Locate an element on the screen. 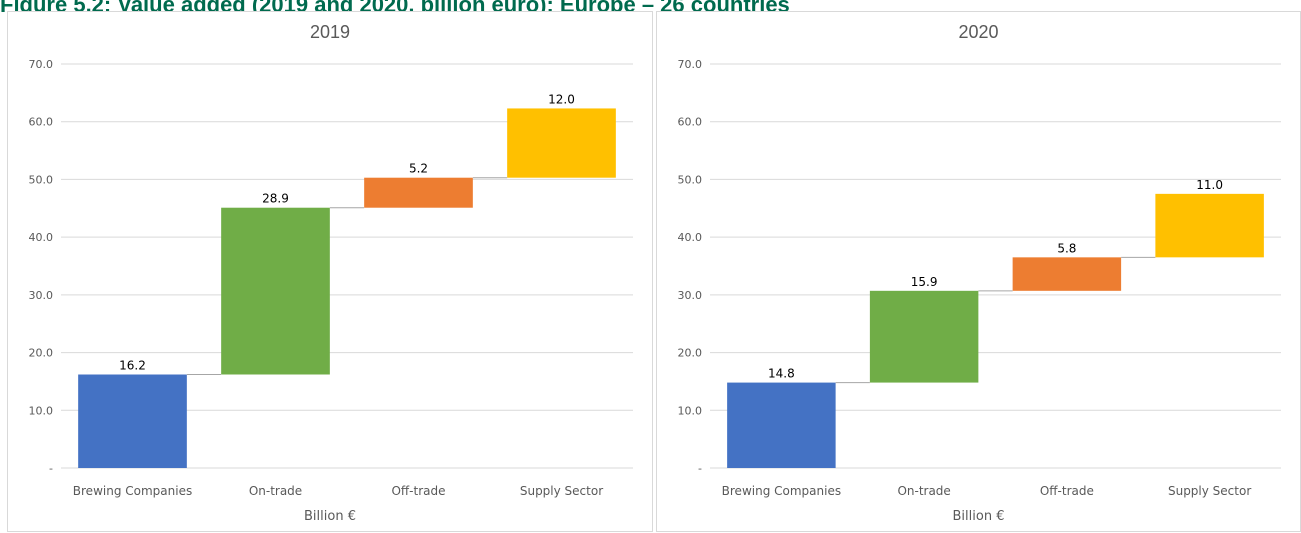 This screenshot has height=533, width=1301. data-label: 5.2 is located at coordinates (418, 169).